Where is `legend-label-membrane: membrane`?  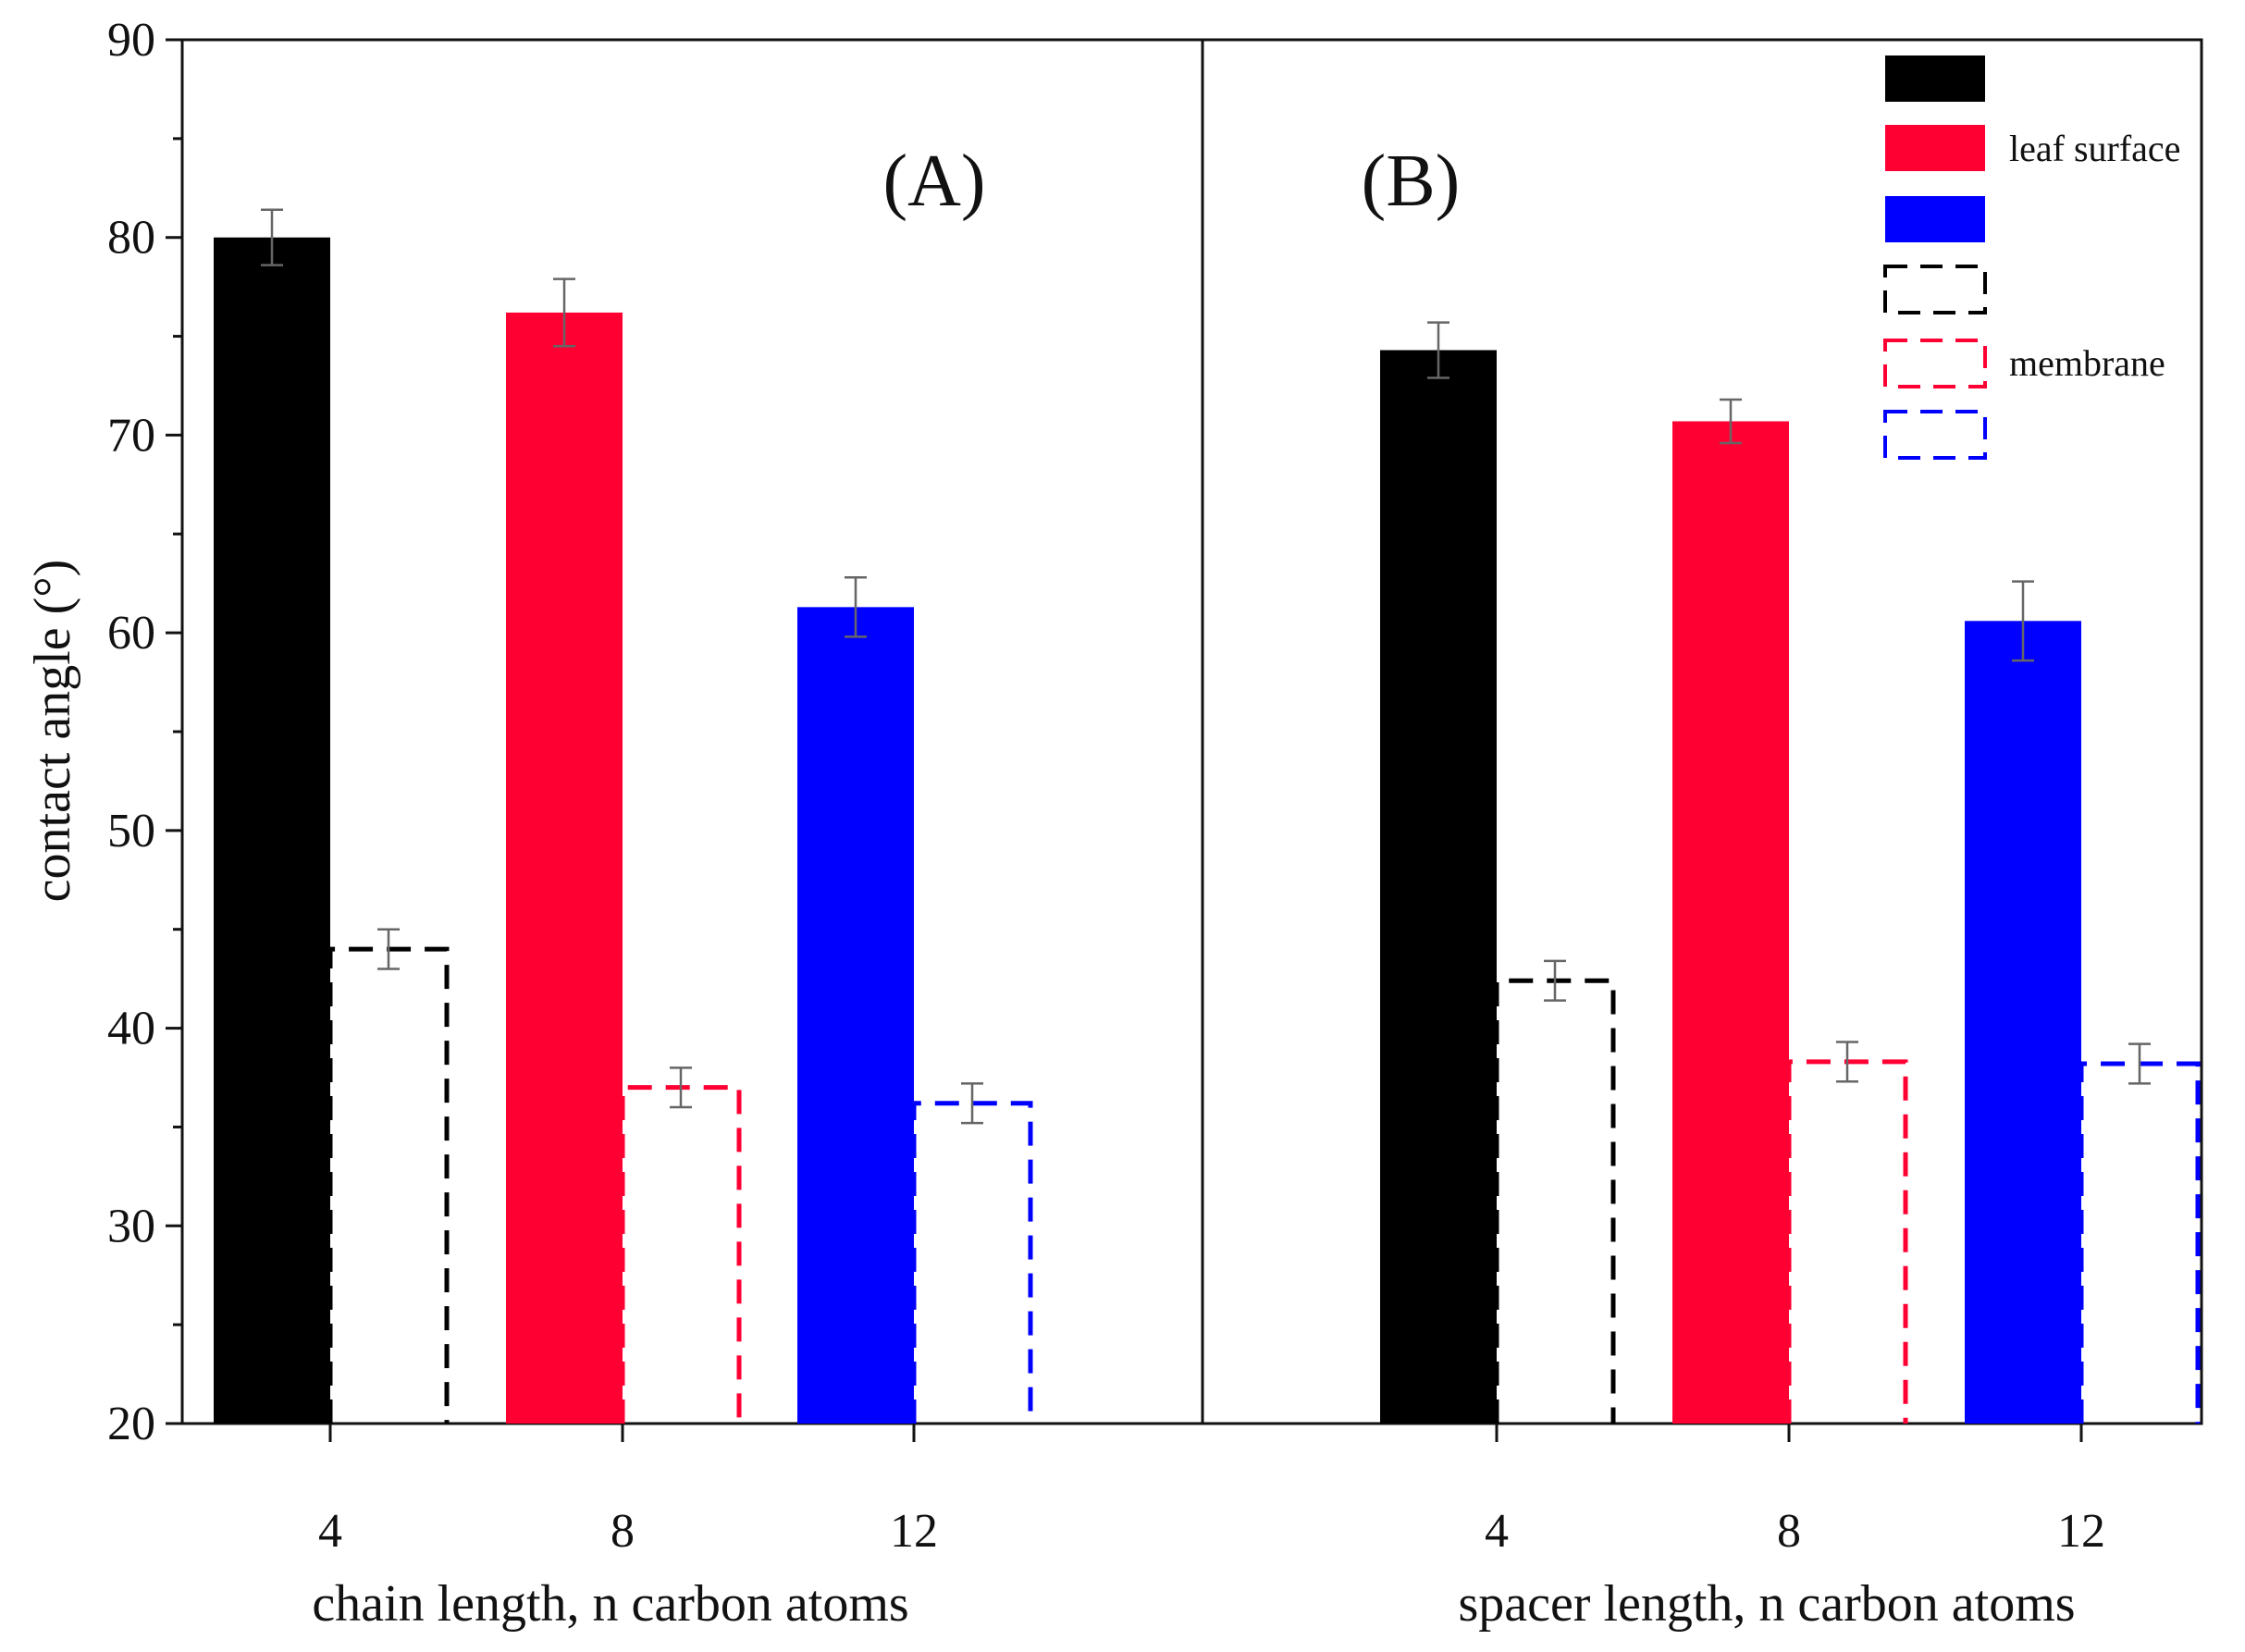
legend-label-membrane: membrane is located at coordinates (2087, 363).